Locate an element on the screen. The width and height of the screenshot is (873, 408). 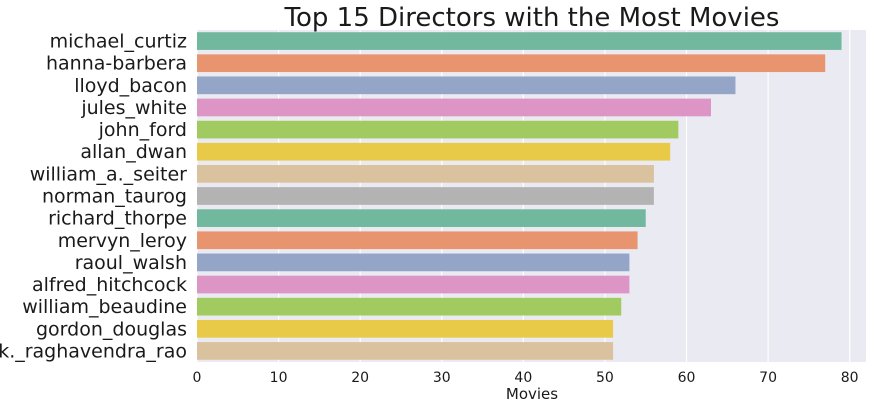
category-label: john_ford is located at coordinates (142, 130).